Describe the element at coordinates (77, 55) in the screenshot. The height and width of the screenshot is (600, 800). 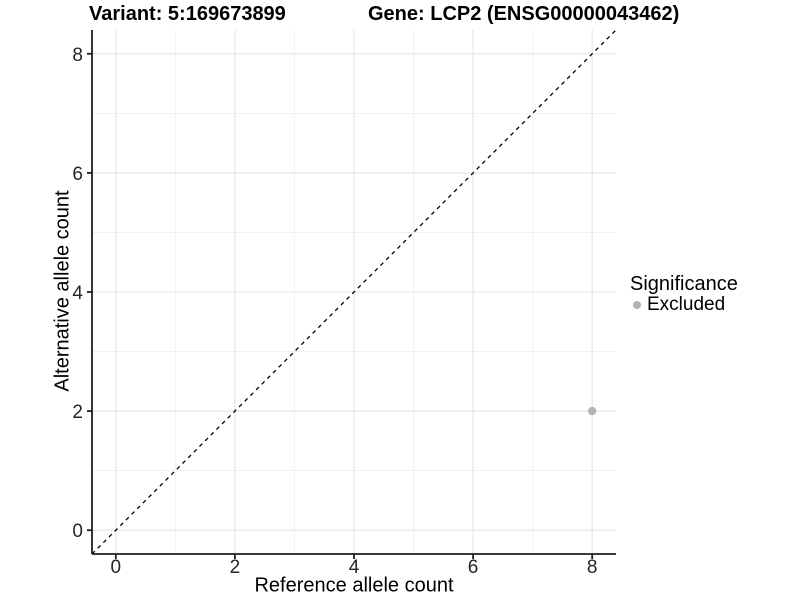
I see `y-tick-label: 8` at that location.